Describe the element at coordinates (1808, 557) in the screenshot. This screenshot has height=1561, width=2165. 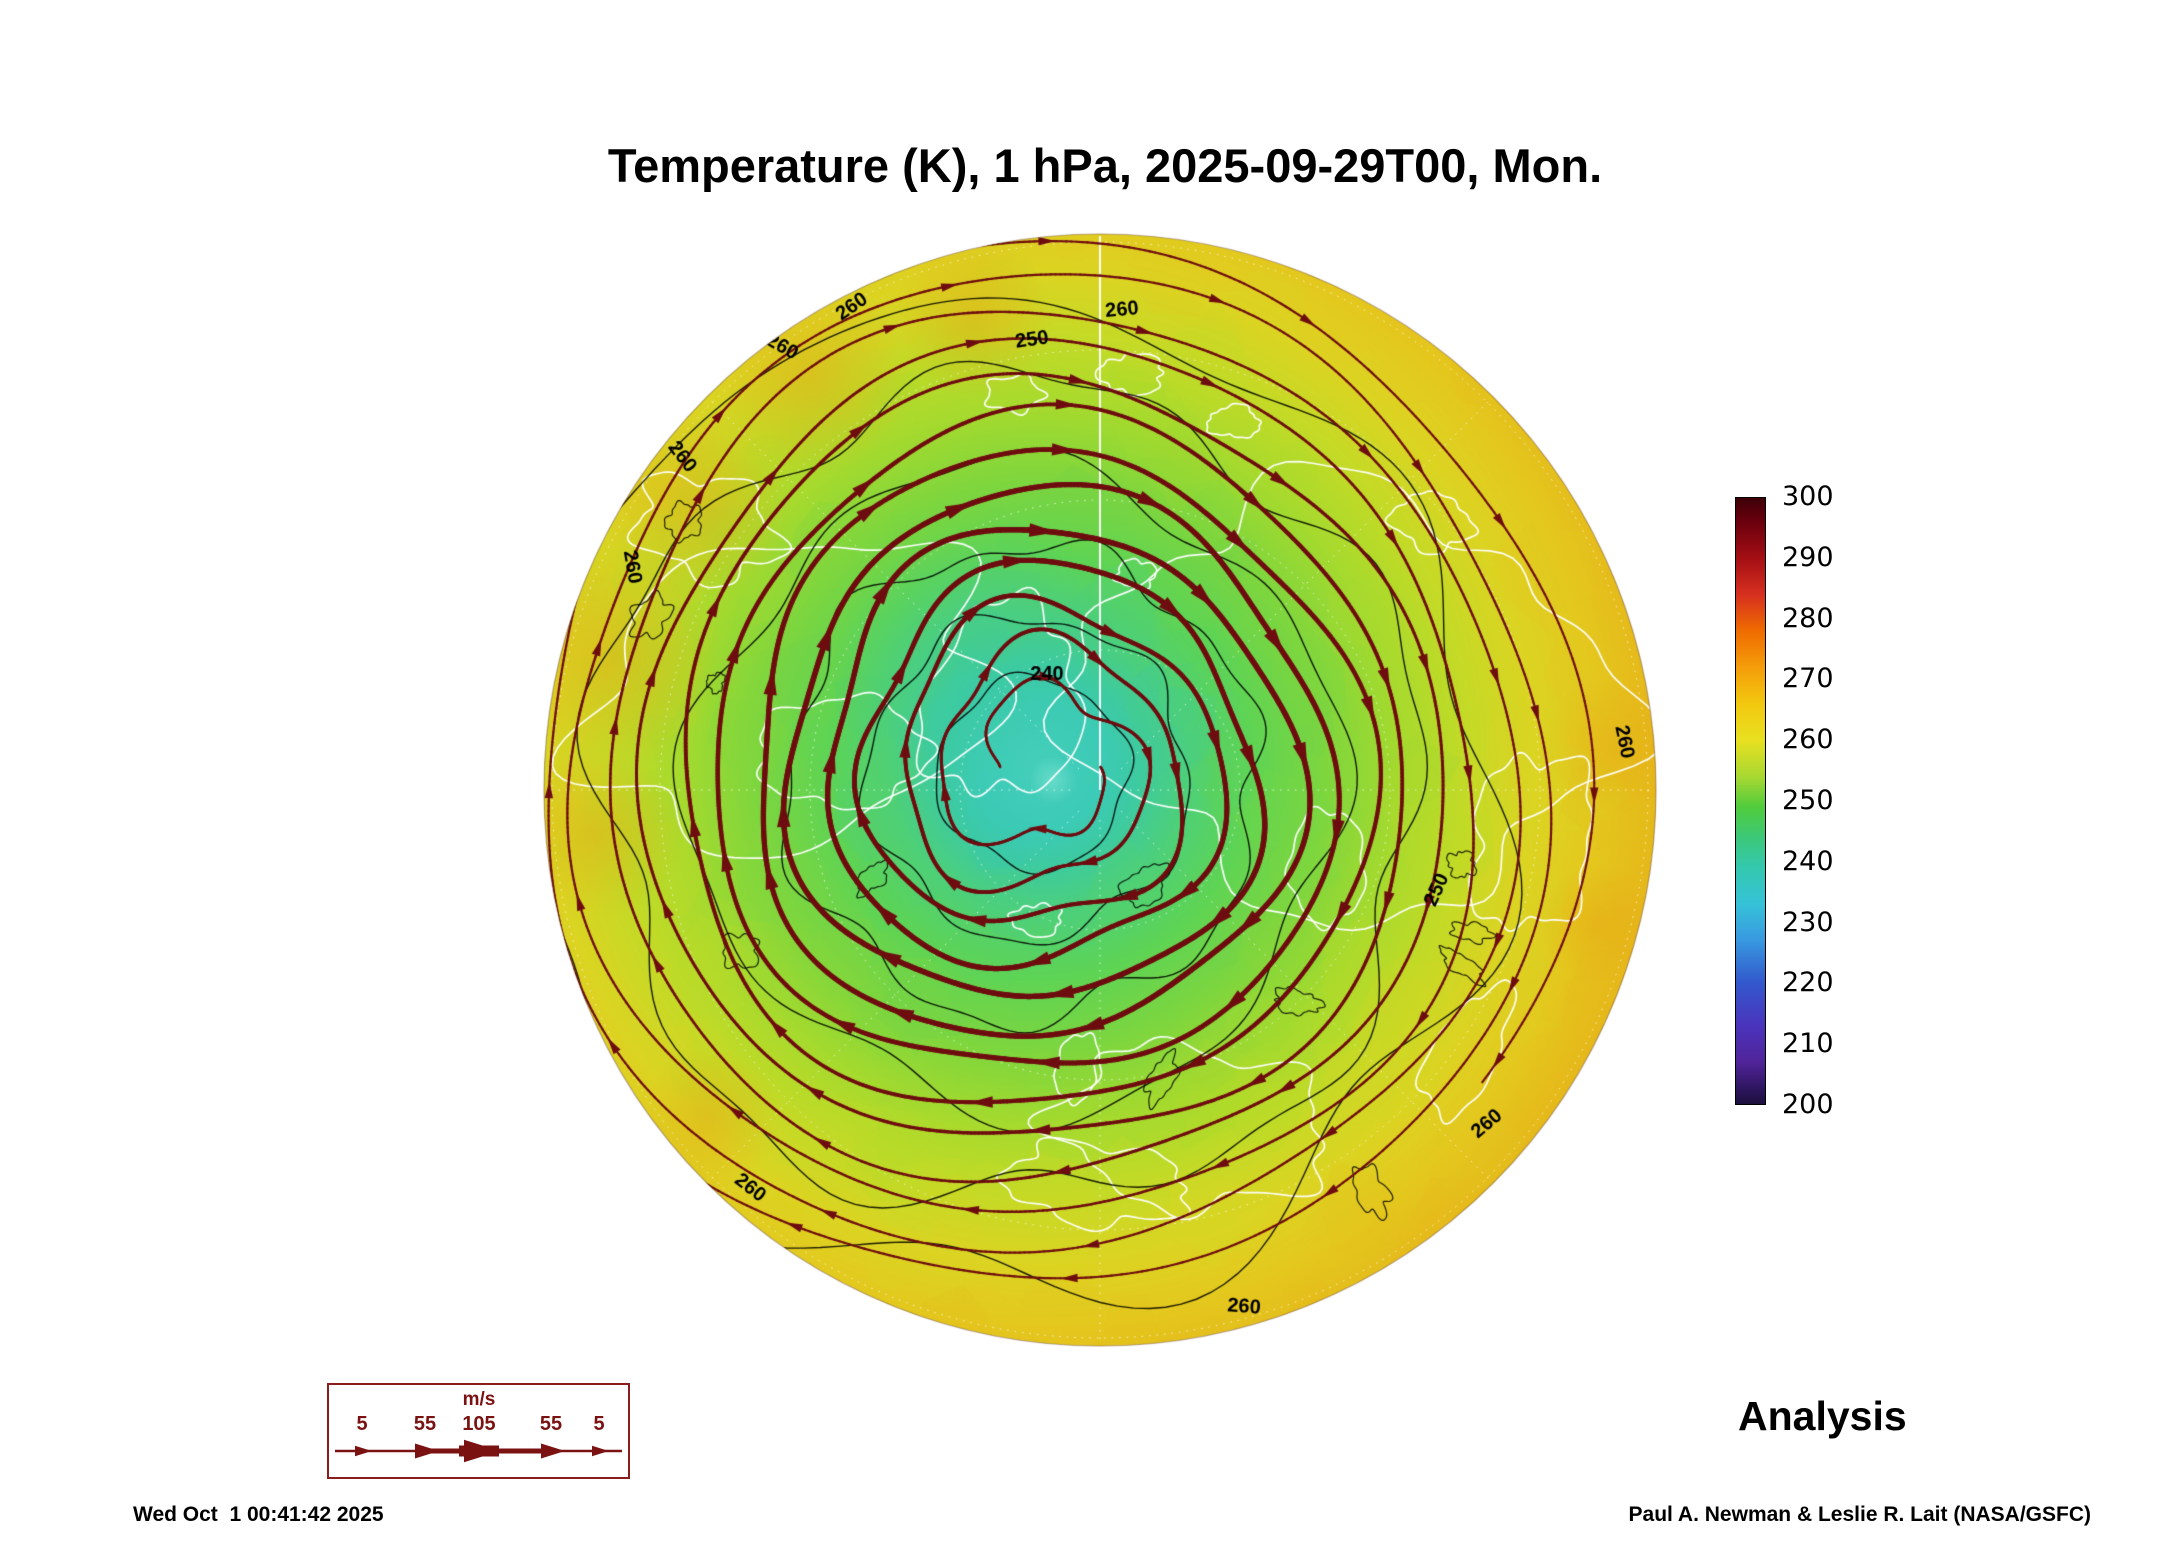
I see `colorbar-tick-label: 290` at that location.